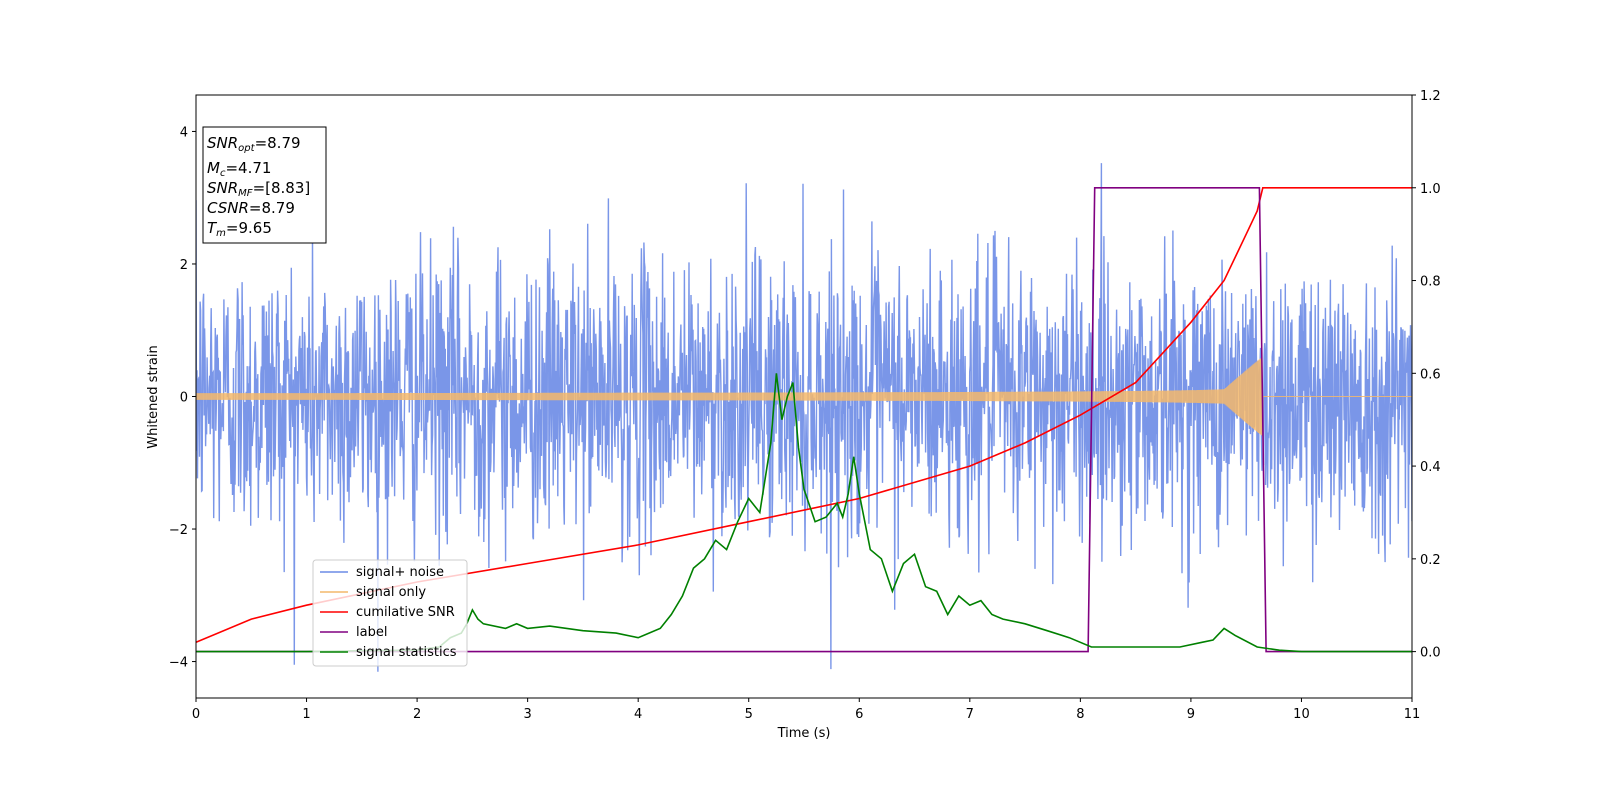 This screenshot has width=1600, height=800. Describe the element at coordinates (196, 714) in the screenshot. I see `x-tick-label: 0` at that location.